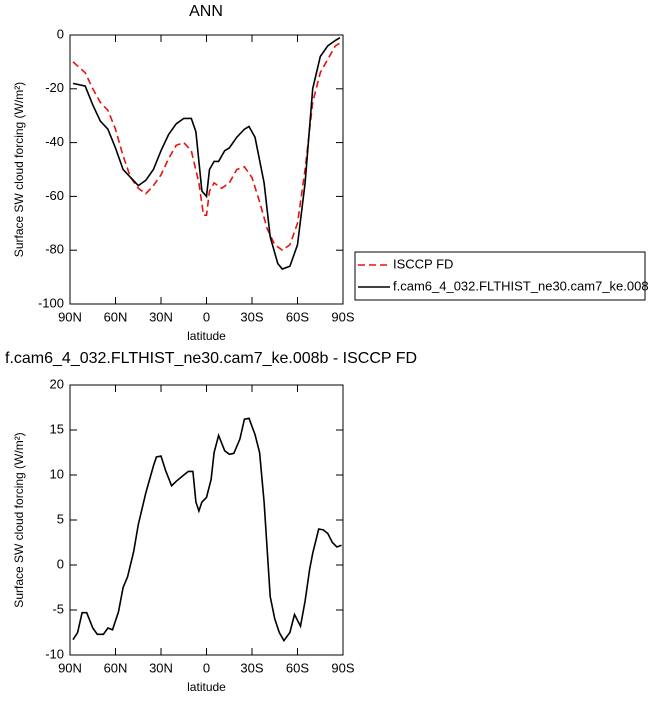  I want to click on y-tick-label: -100, so click(51, 302).